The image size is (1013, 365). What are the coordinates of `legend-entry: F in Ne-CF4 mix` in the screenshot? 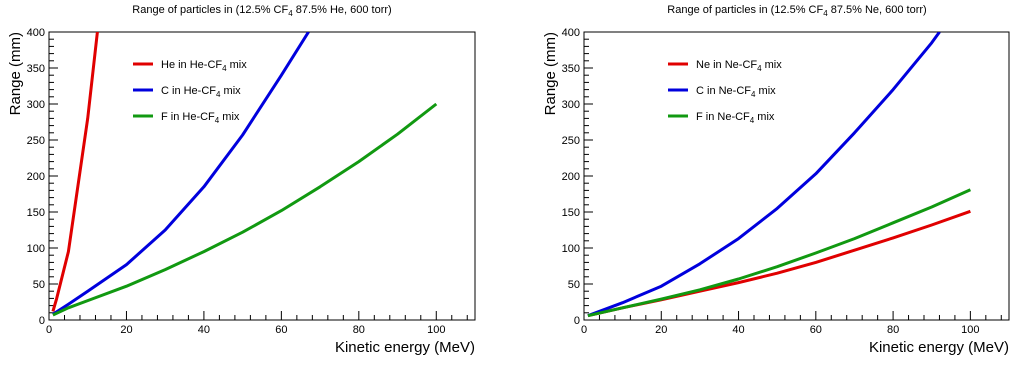 It's located at (735, 118).